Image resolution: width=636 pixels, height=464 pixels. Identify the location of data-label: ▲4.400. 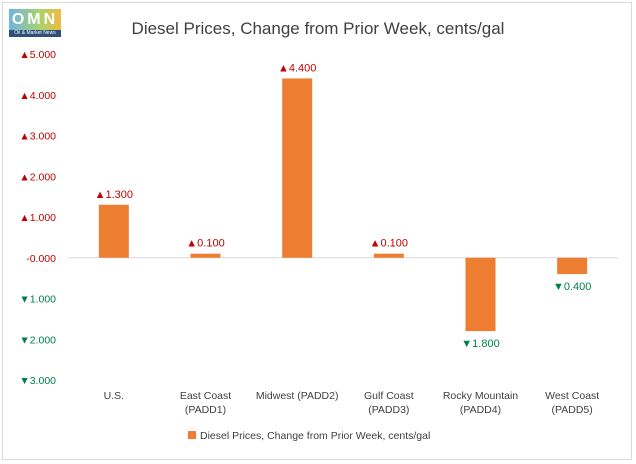
(297, 68).